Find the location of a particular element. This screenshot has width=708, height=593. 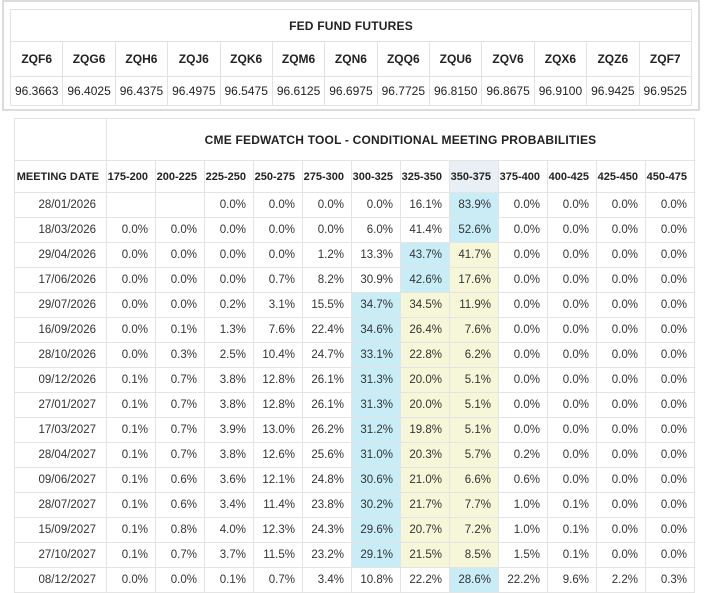

rate-range-header: 450-475 is located at coordinates (670, 176).